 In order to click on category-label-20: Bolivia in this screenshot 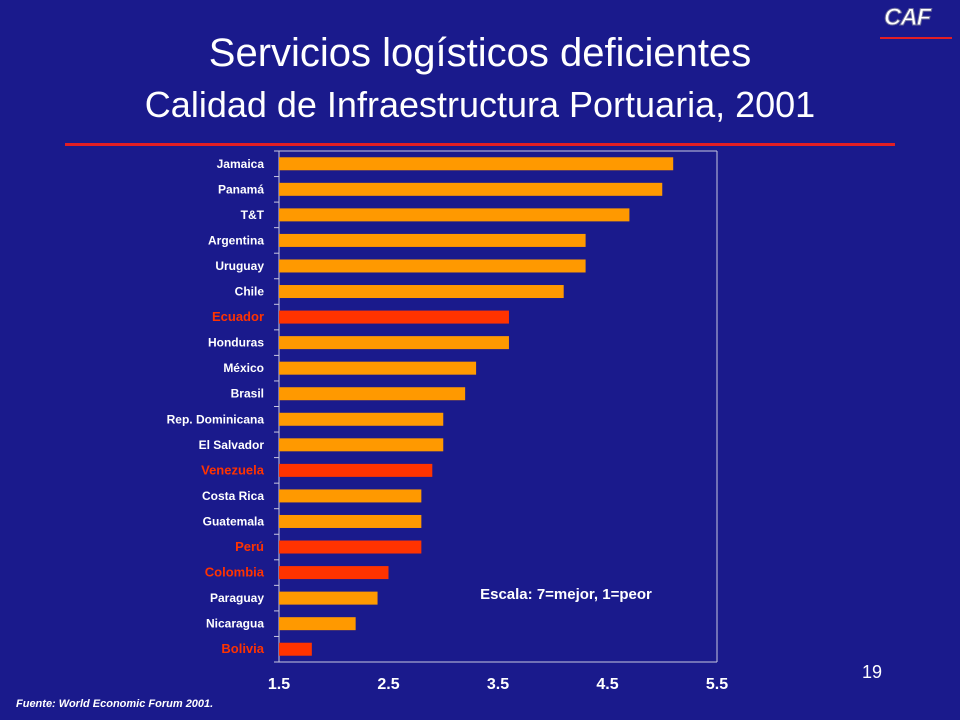, I will do `click(242, 648)`.